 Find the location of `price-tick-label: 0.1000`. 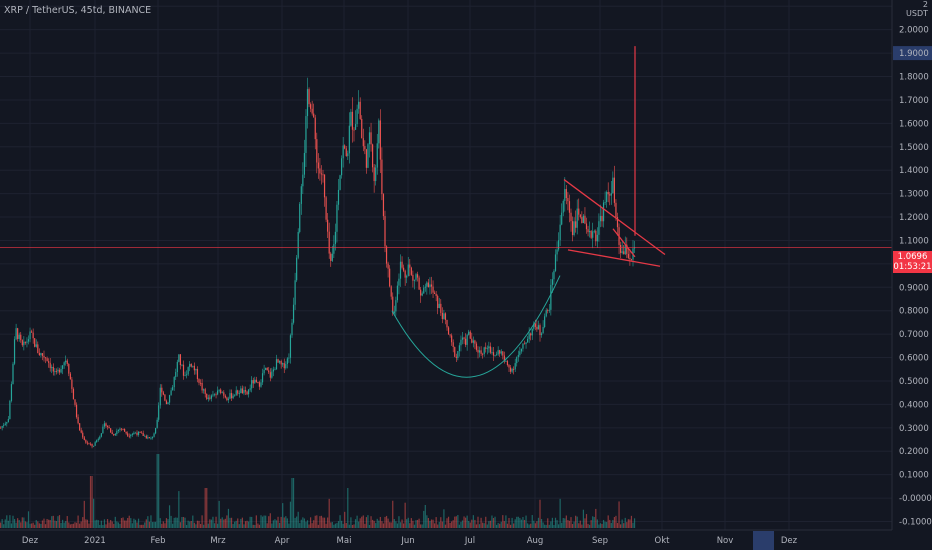

price-tick-label: 0.1000 is located at coordinates (914, 476).